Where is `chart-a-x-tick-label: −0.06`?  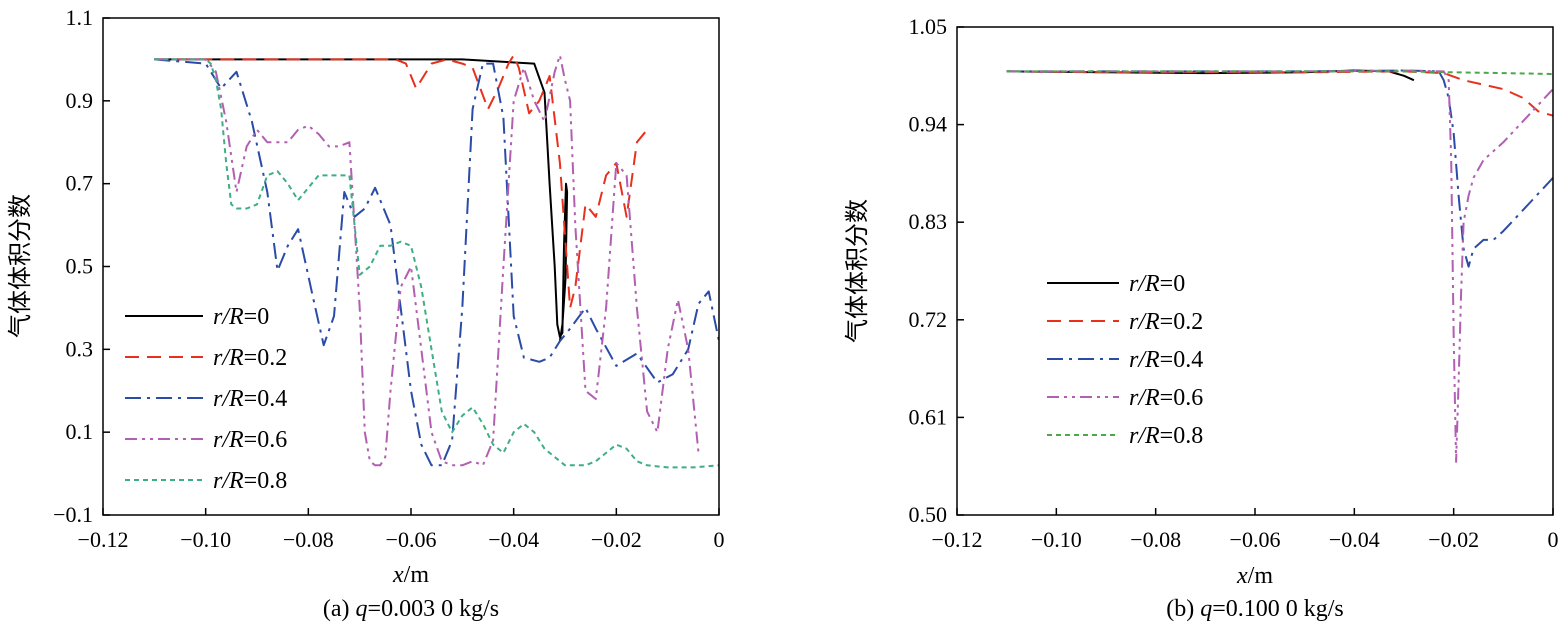
chart-a-x-tick-label: −0.06 is located at coordinates (411, 539).